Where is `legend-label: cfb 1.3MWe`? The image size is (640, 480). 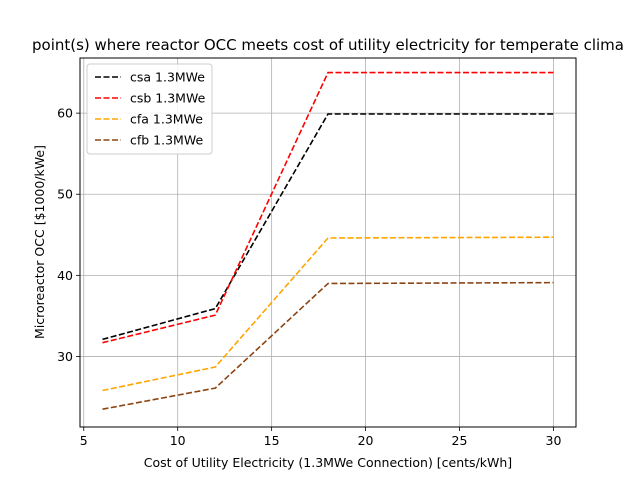 legend-label: cfb 1.3MWe is located at coordinates (166, 140).